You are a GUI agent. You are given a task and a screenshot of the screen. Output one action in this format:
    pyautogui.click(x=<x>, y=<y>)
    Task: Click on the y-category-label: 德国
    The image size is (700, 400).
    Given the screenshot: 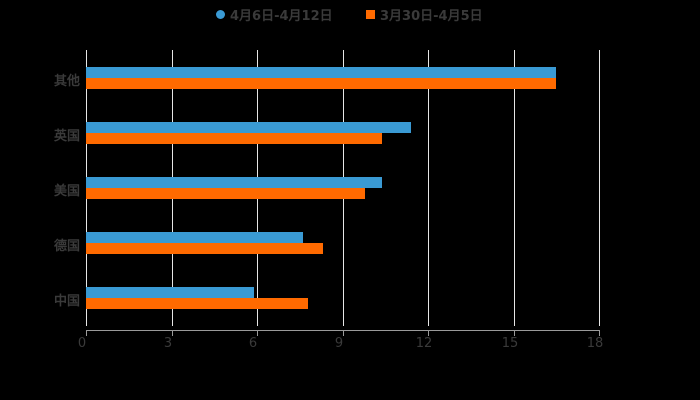 What is the action you would take?
    pyautogui.click(x=66, y=246)
    